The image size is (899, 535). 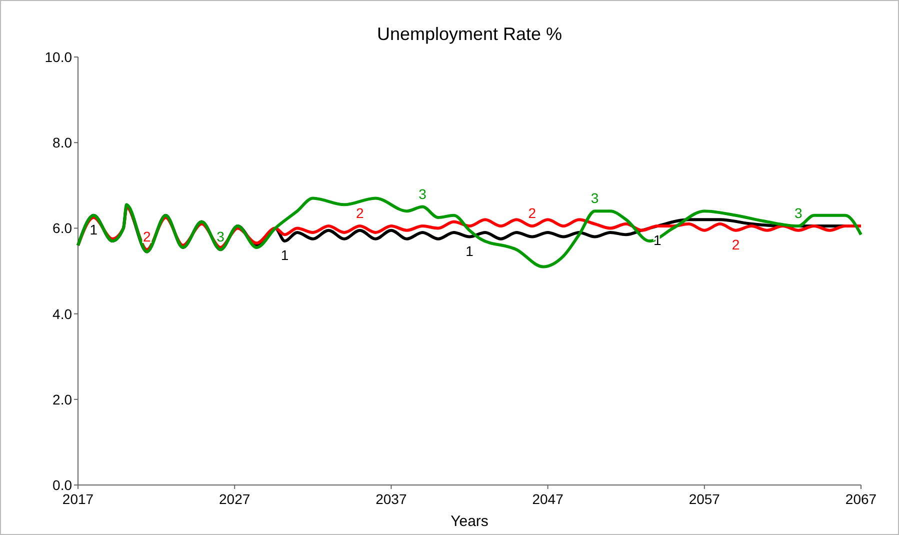 What do you see at coordinates (391, 499) in the screenshot?
I see `x-tick-label: 2037` at bounding box center [391, 499].